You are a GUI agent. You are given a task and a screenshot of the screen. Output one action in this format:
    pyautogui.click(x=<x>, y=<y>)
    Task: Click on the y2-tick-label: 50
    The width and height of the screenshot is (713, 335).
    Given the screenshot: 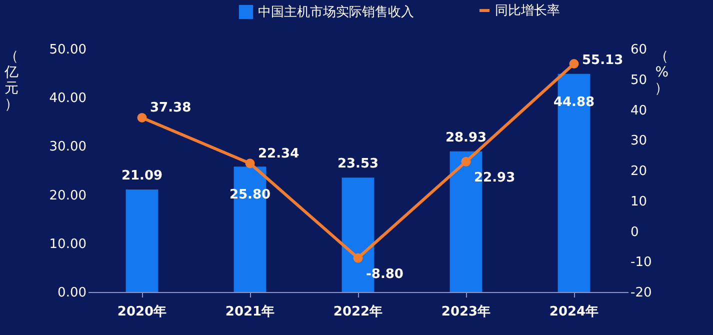 What is the action you would take?
    pyautogui.click(x=639, y=80)
    